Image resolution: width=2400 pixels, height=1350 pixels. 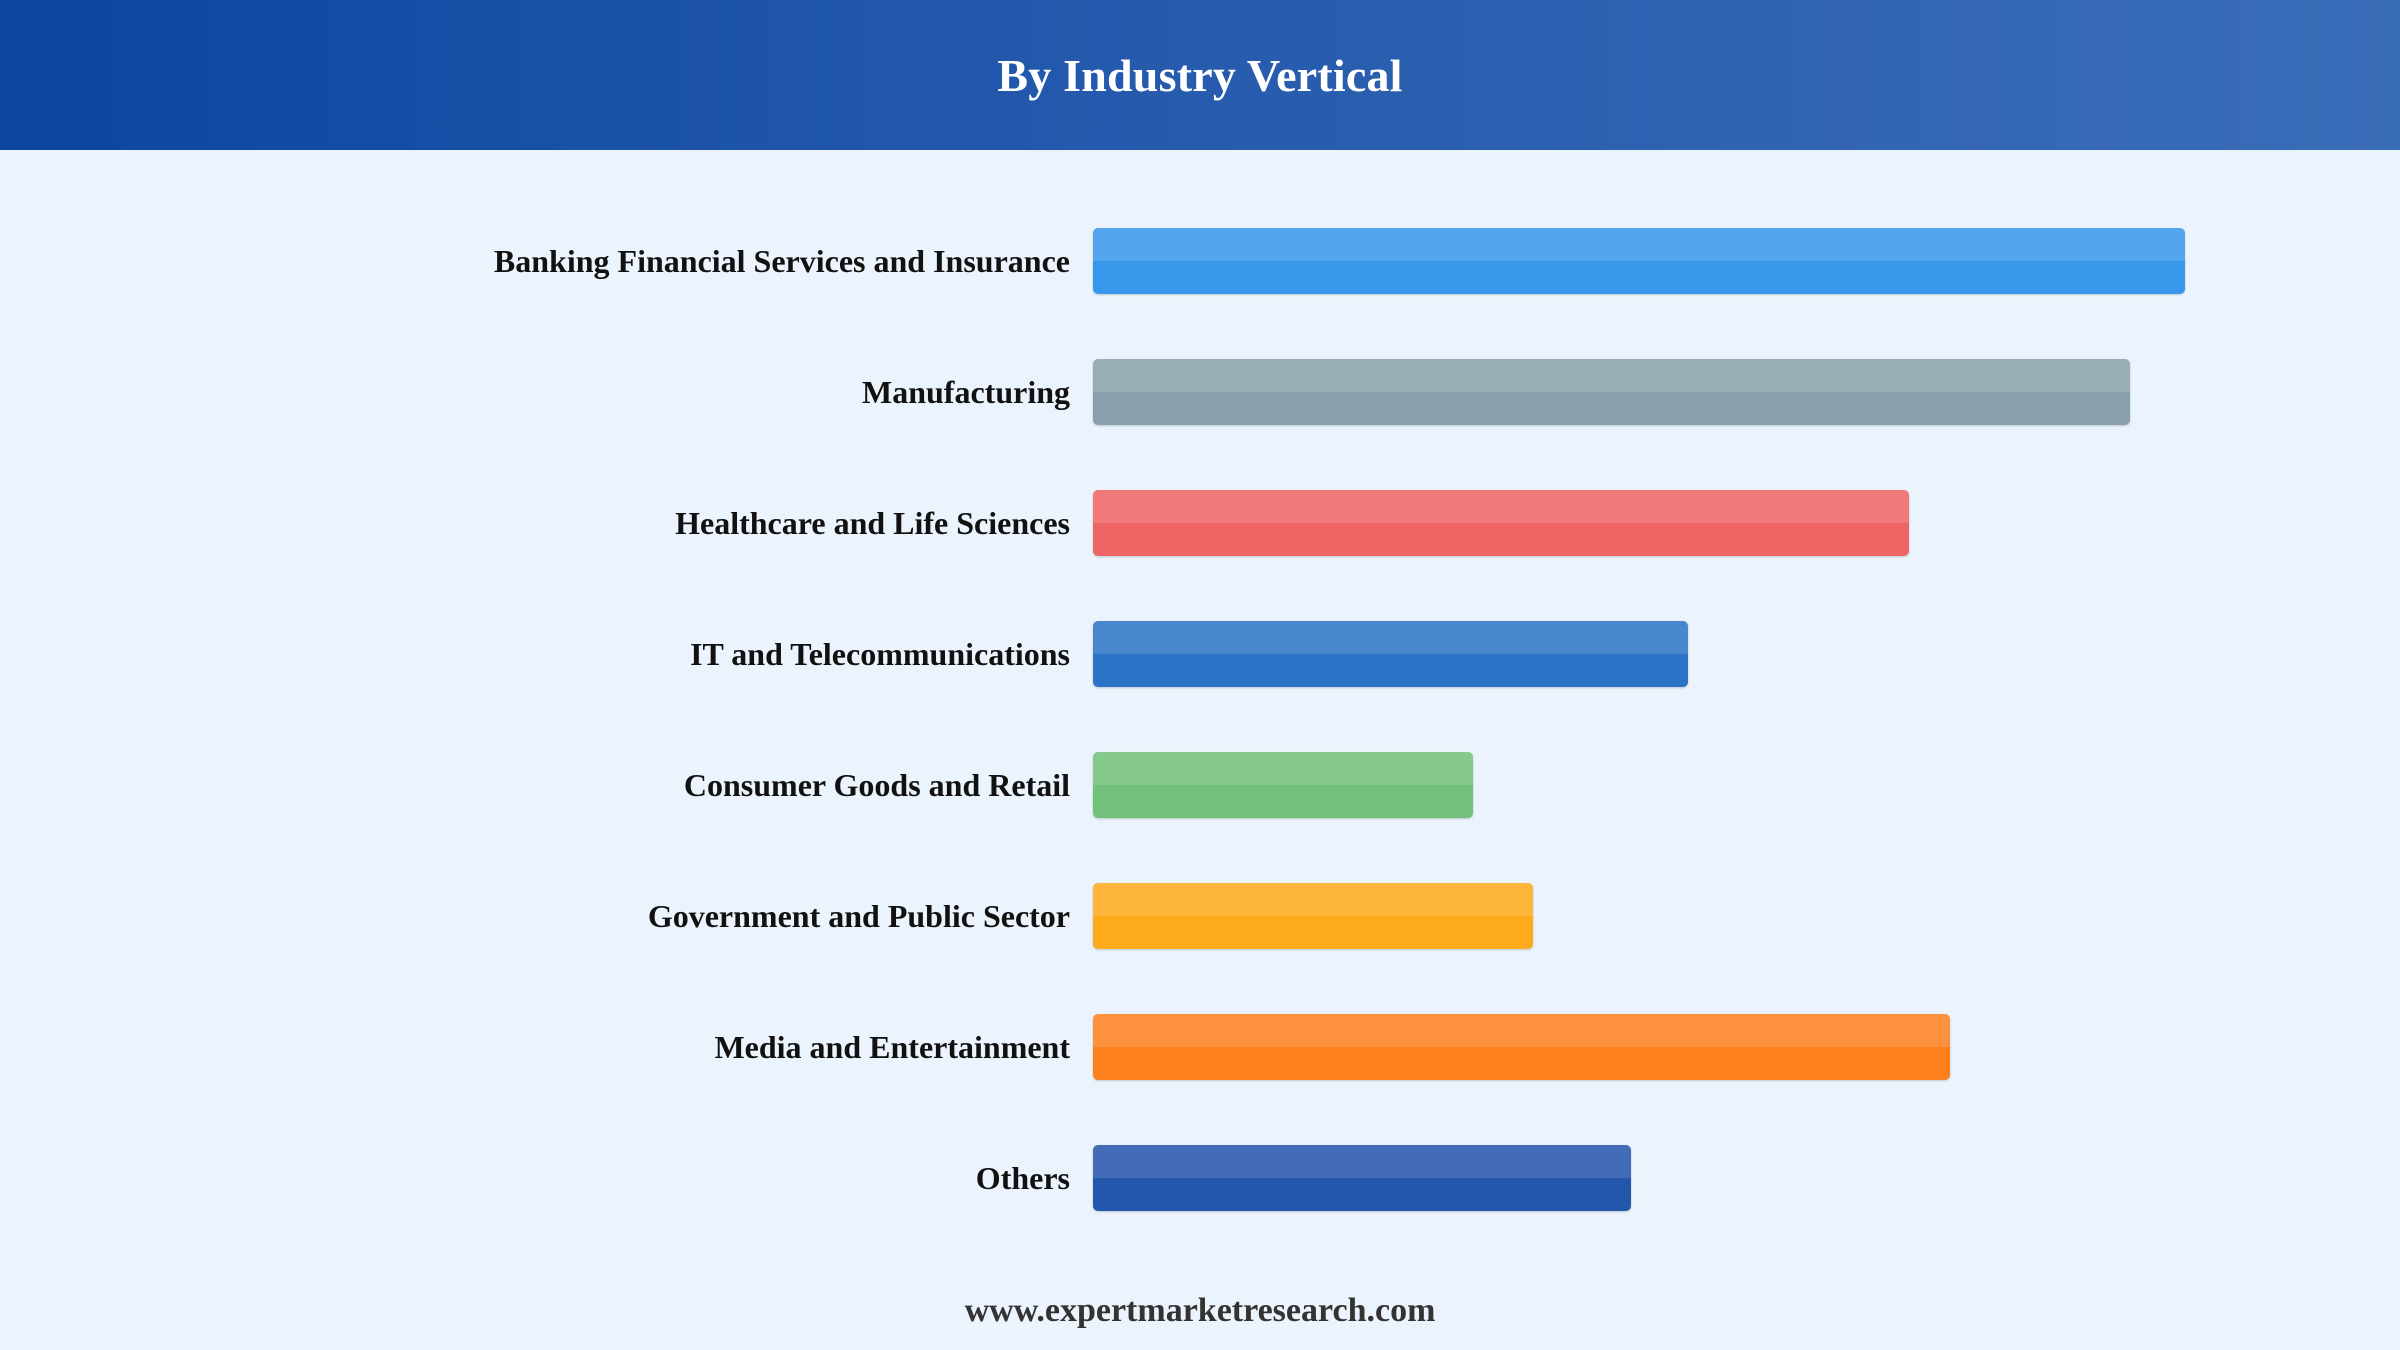 I want to click on category-label: Media and Entertainment, so click(x=892, y=1047).